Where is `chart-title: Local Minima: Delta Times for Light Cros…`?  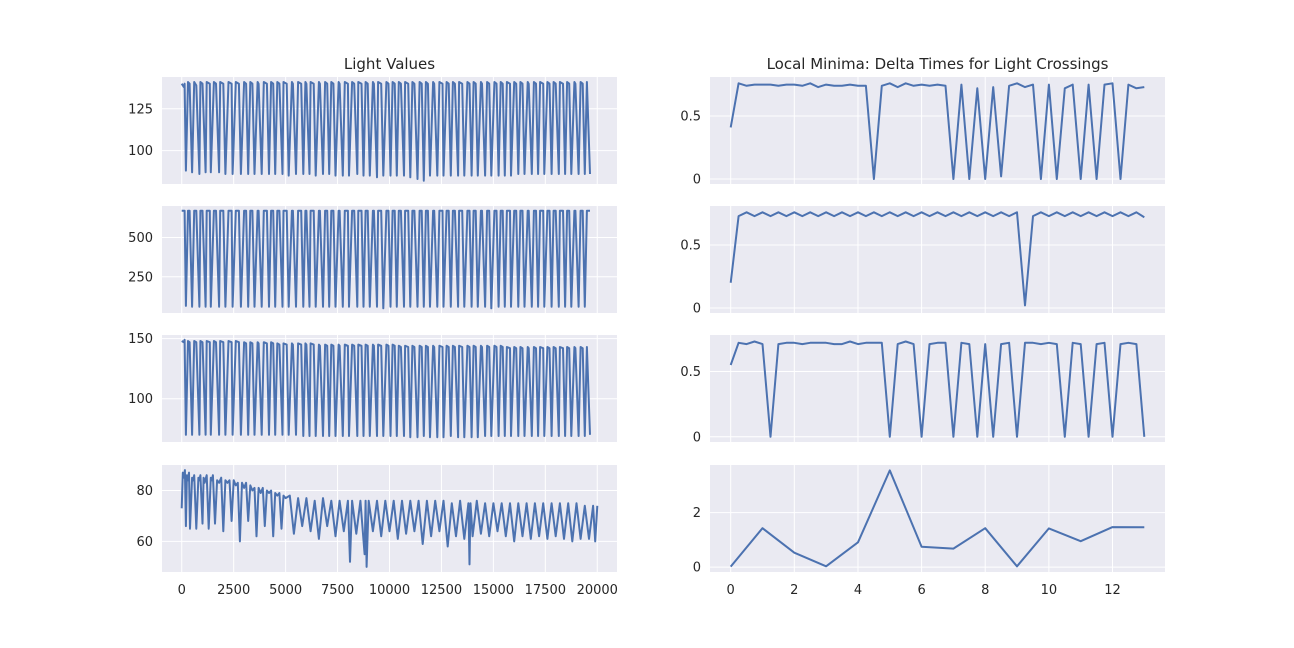
chart-title: Local Minima: Delta Times for Light Cros… is located at coordinates (938, 64).